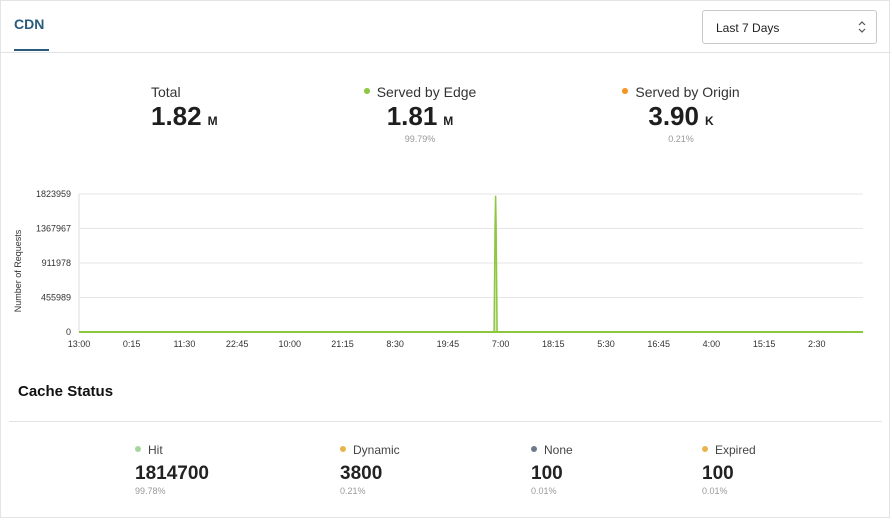 The width and height of the screenshot is (892, 520). I want to click on chart-x-tick-label: 11:30, so click(184, 344).